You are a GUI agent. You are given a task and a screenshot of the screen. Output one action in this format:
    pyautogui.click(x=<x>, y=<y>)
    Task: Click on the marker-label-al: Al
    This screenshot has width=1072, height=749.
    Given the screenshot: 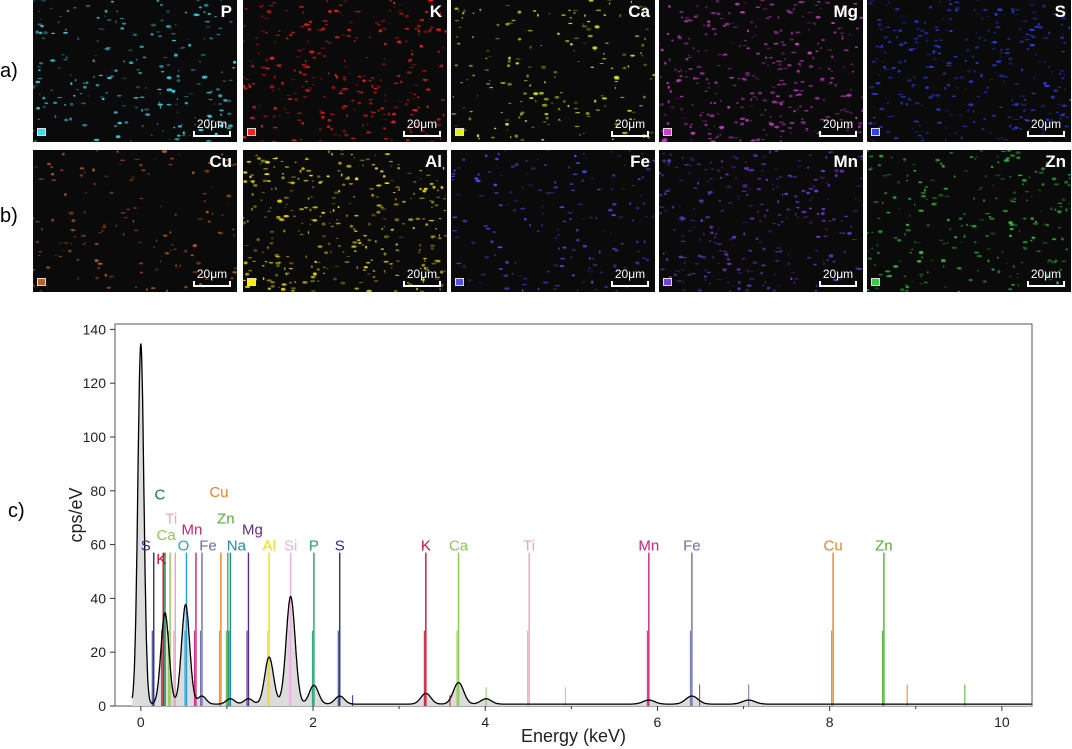 What is the action you would take?
    pyautogui.click(x=268, y=546)
    